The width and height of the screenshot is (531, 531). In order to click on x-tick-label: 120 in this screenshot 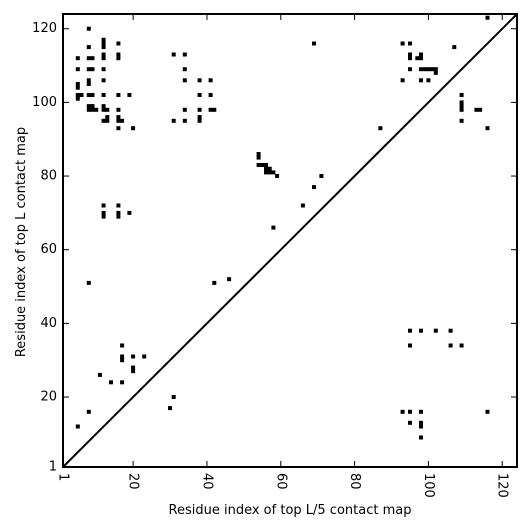, I will do `click(502, 485)`.